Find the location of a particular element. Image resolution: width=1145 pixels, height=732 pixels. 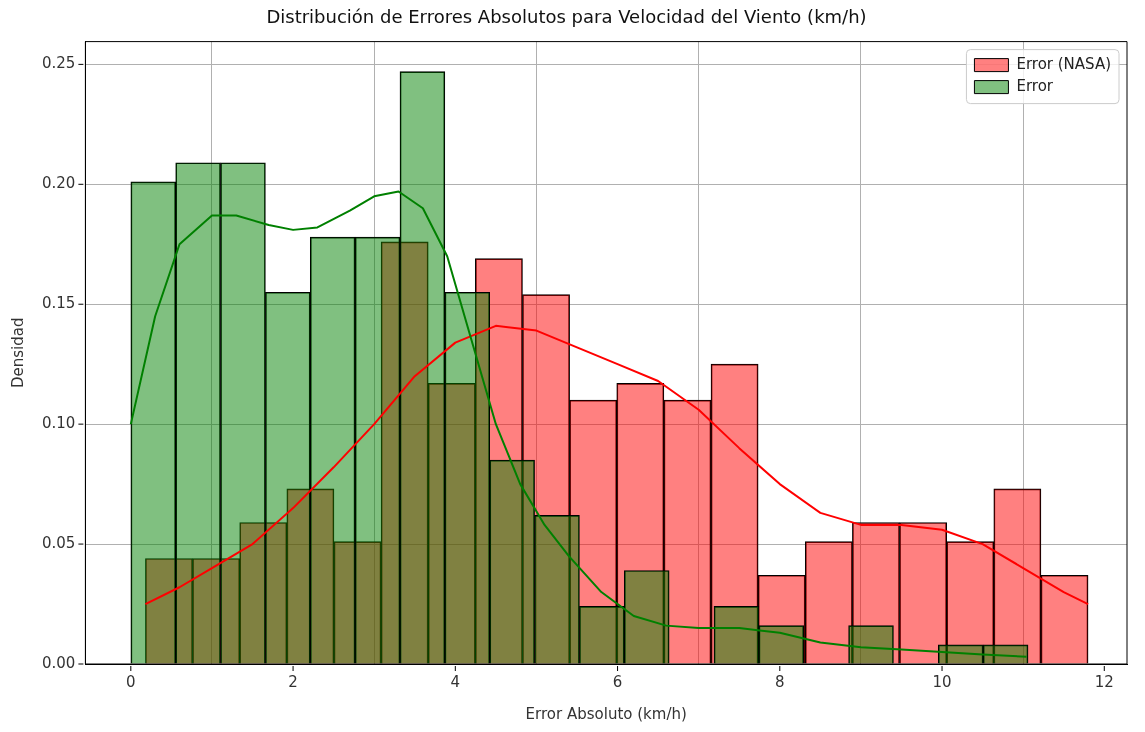

y-tick-label: 0.10 is located at coordinates (58, 423).